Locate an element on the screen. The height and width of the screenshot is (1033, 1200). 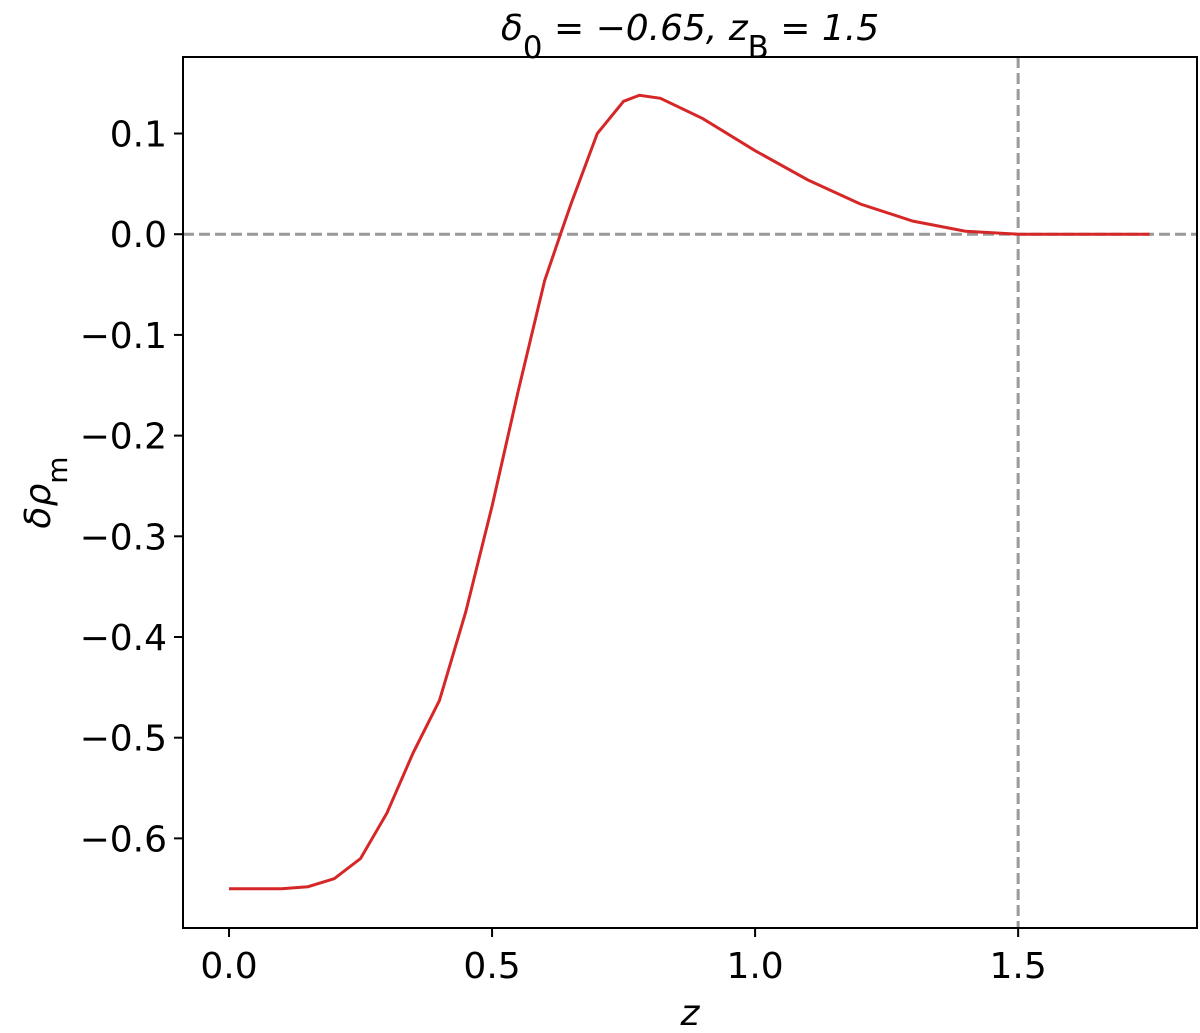
y-tick-label: −0.5 is located at coordinates (123, 739).